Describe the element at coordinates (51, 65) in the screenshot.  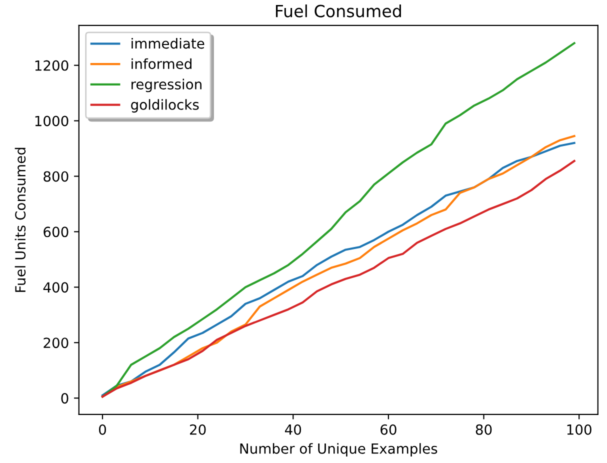
I see `y-tick-label: 1200` at that location.